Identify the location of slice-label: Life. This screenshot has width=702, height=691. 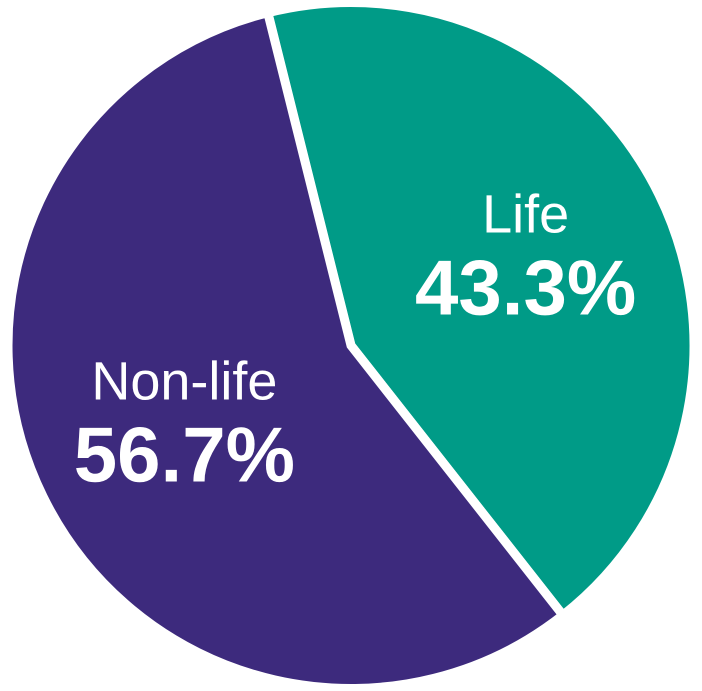
(526, 214).